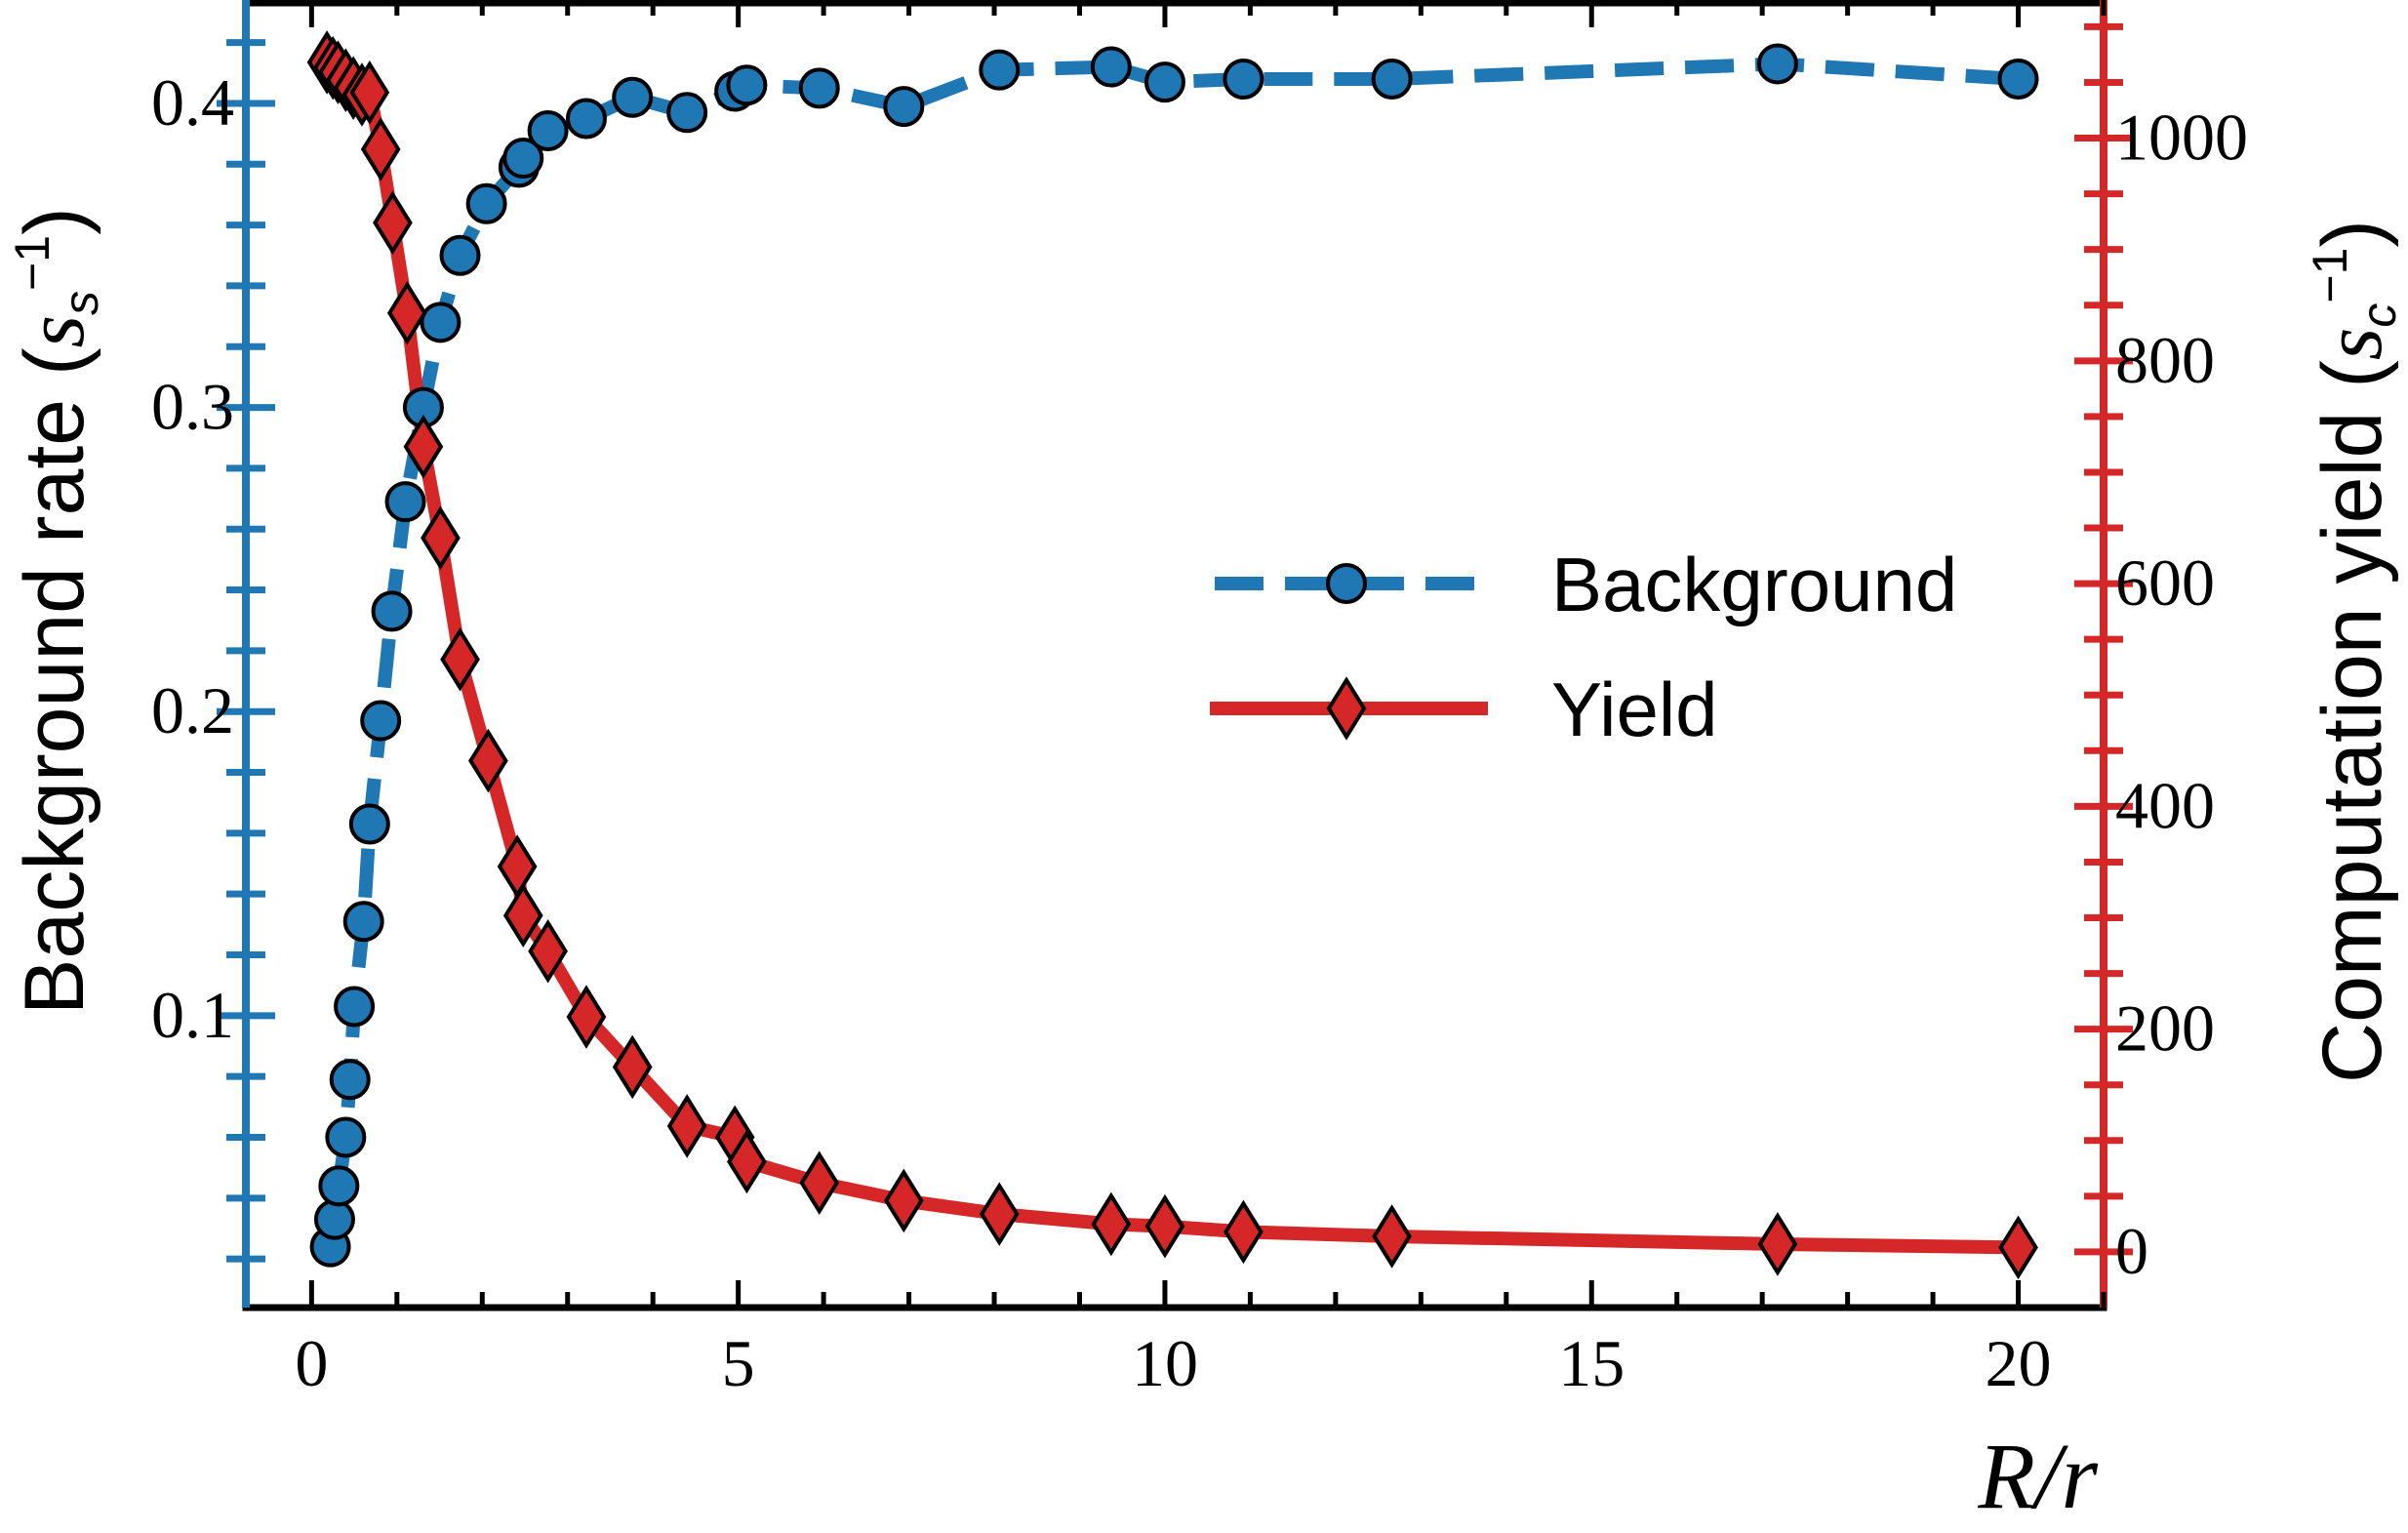 The image size is (2408, 1533). Describe the element at coordinates (1754, 585) in the screenshot. I see `legend-background-label: Background` at that location.